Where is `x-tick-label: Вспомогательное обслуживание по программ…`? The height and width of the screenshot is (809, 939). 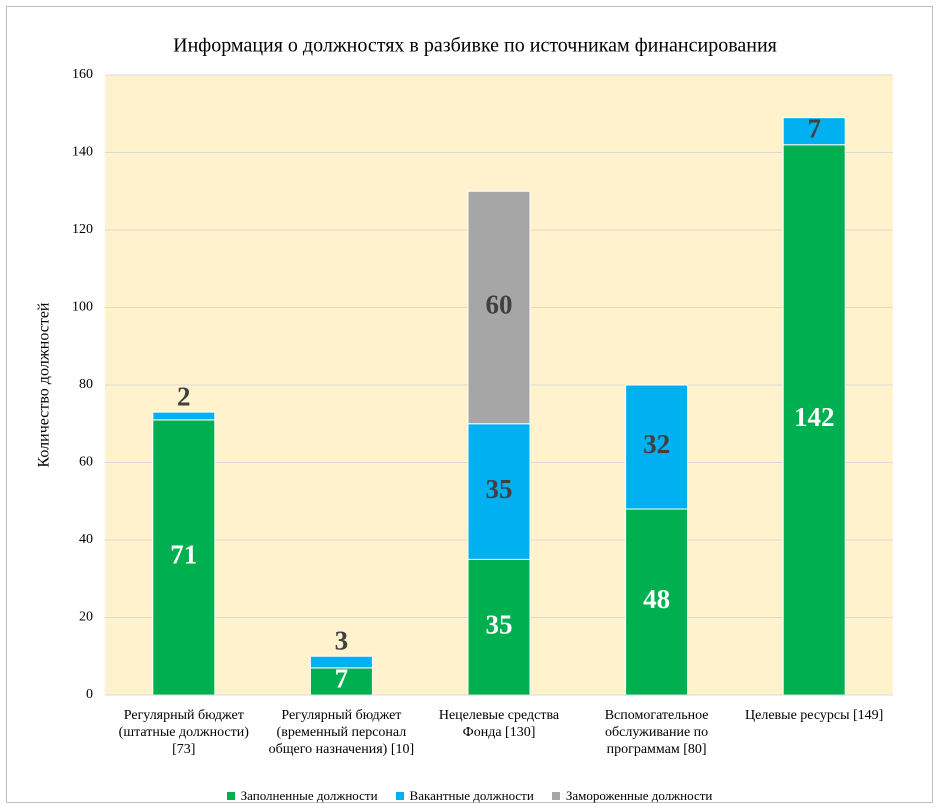
x-tick-label: Вспомогательное обслуживание по программ… is located at coordinates (656, 732).